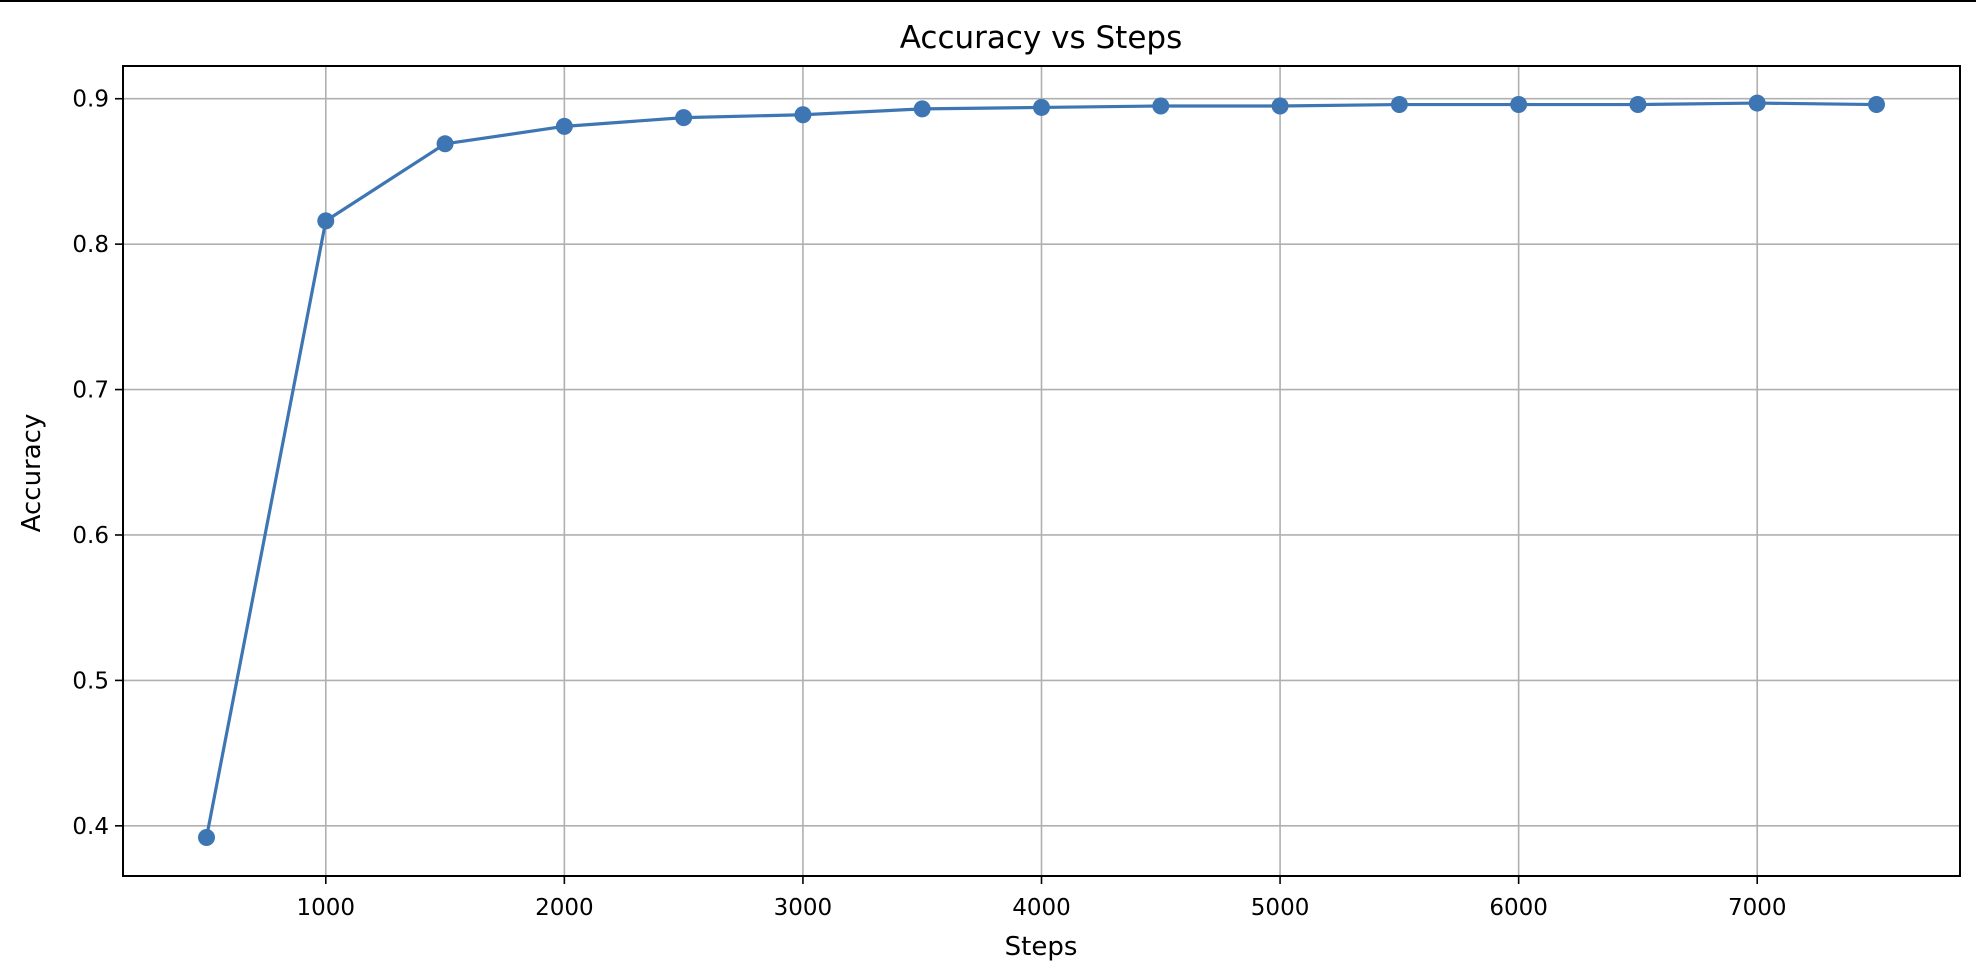  I want to click on x-tick-label: 6000, so click(1518, 908).